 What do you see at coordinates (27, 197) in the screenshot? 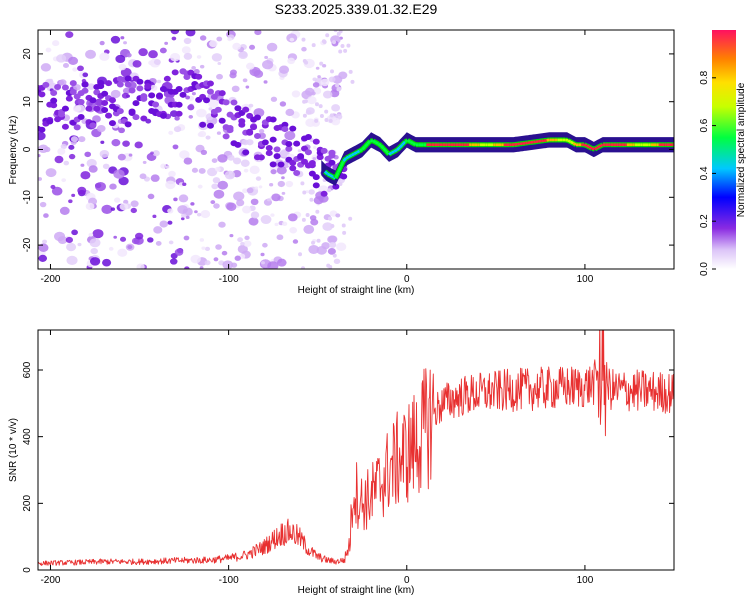
I see `spectrogram-ytick-label: -10` at bounding box center [27, 197].